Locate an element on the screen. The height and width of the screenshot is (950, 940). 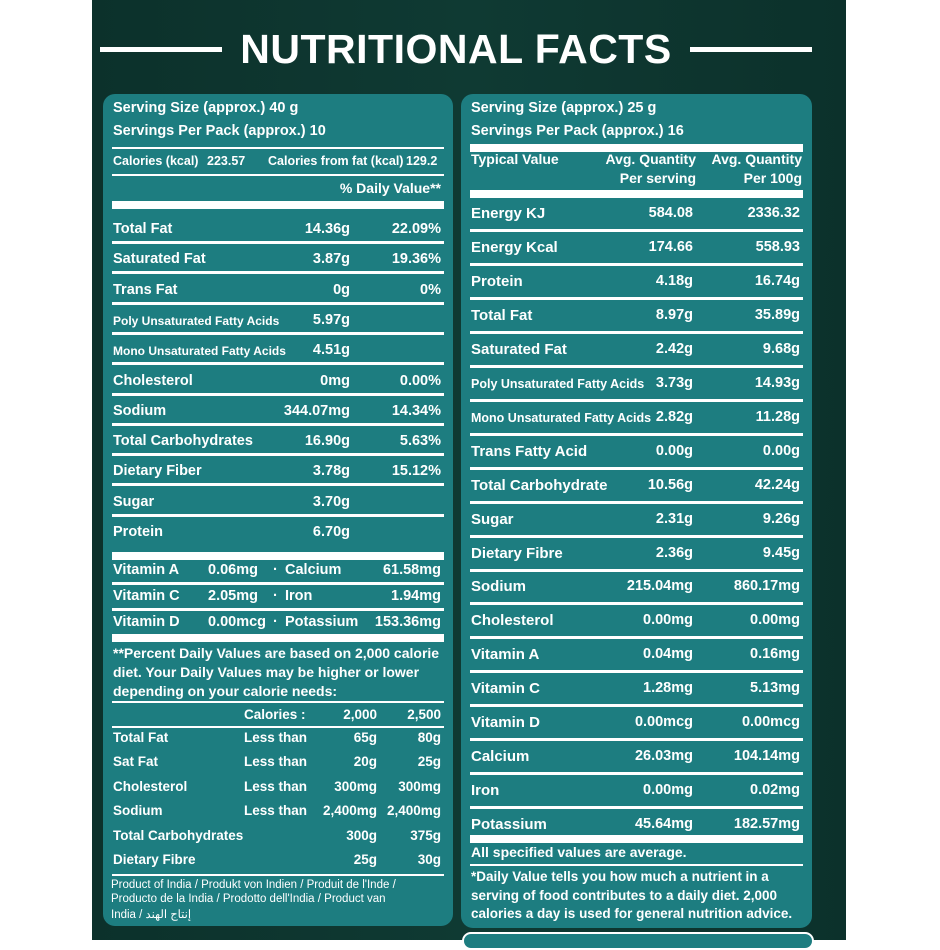
per-serving-value: 45.64mg is located at coordinates (663, 824).